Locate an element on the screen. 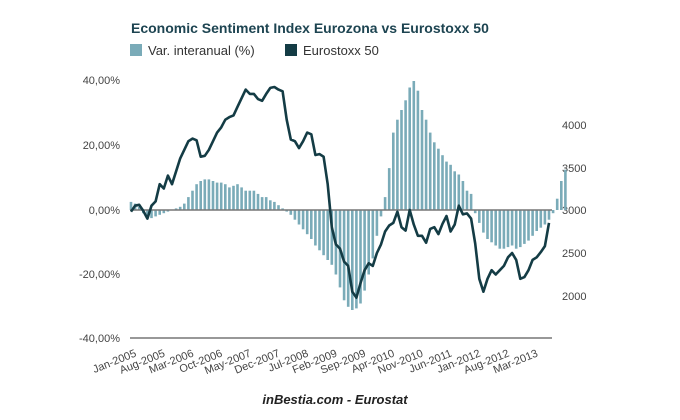  legend-swatch-var is located at coordinates (136, 50).